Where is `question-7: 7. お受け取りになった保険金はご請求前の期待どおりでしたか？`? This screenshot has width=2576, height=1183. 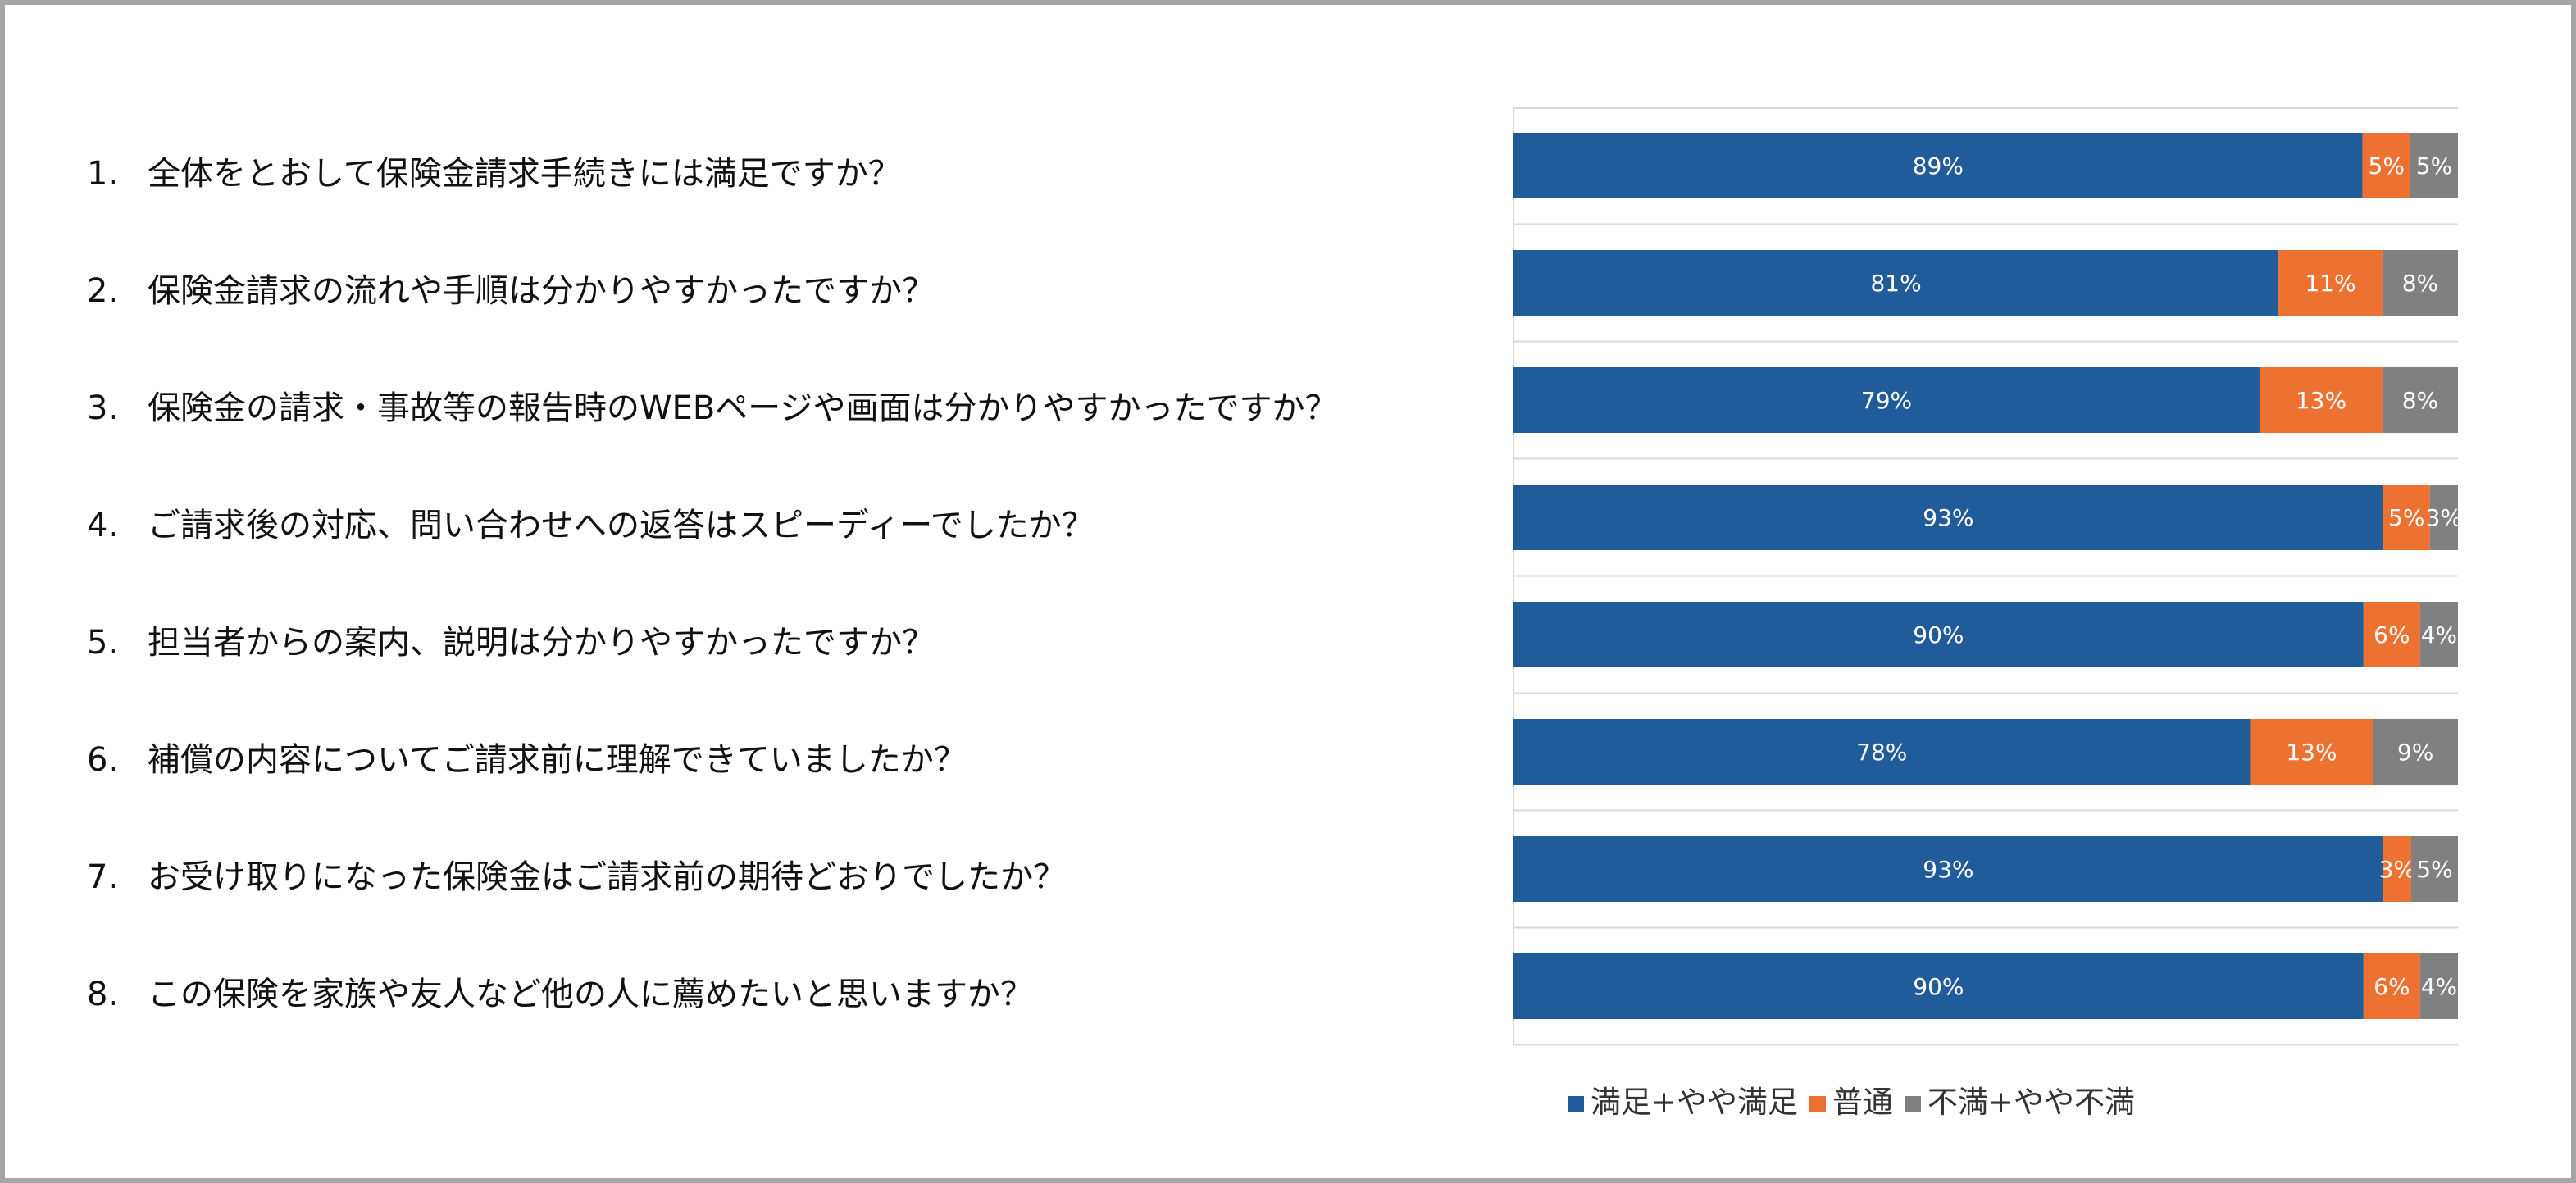 question-7: 7. お受け取りになった保険金はご請求前の期待どおりでしたか？ is located at coordinates (576, 877).